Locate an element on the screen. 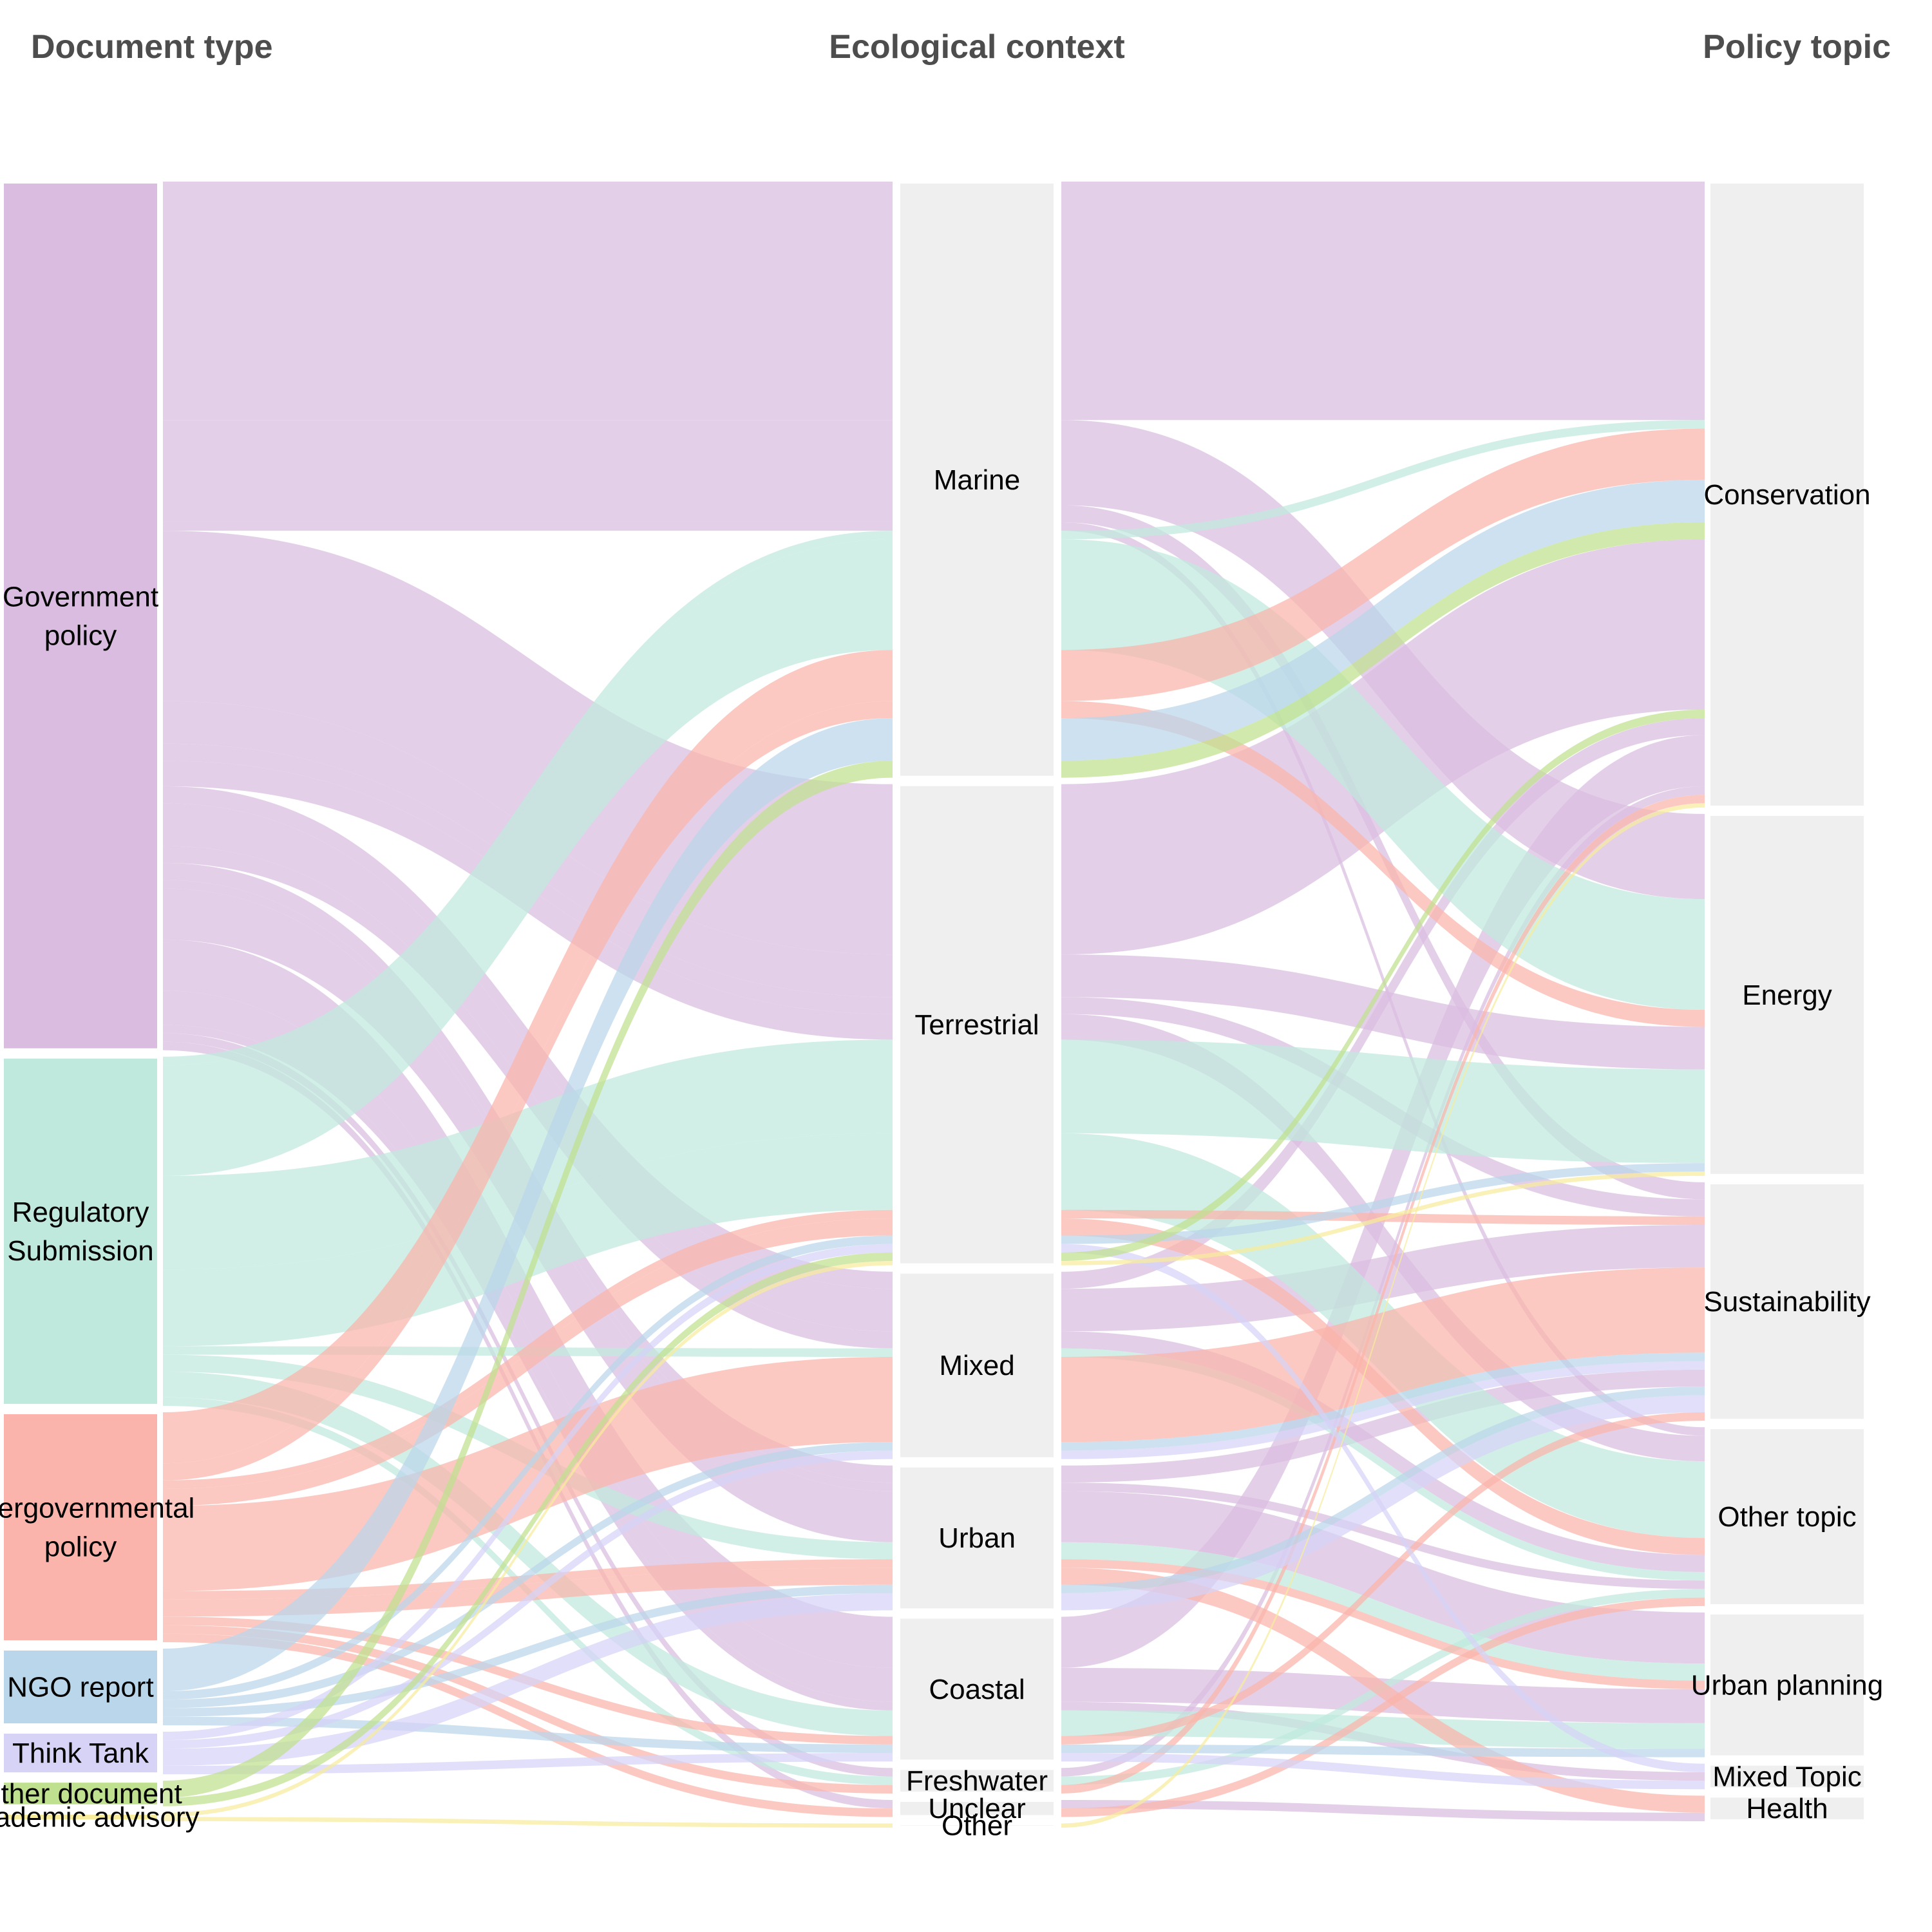 The image size is (1932, 1932). node-marine is located at coordinates (976, 480).